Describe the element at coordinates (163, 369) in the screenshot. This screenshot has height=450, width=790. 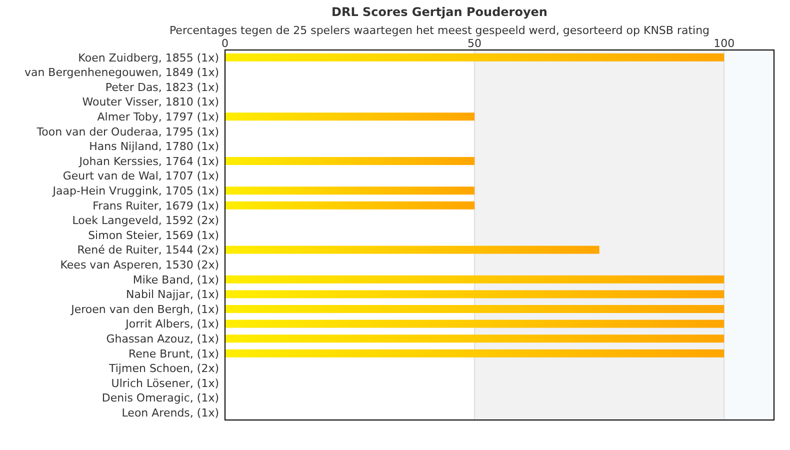
I see `y-tick-label: Tijmen Schoen, (2x)` at that location.